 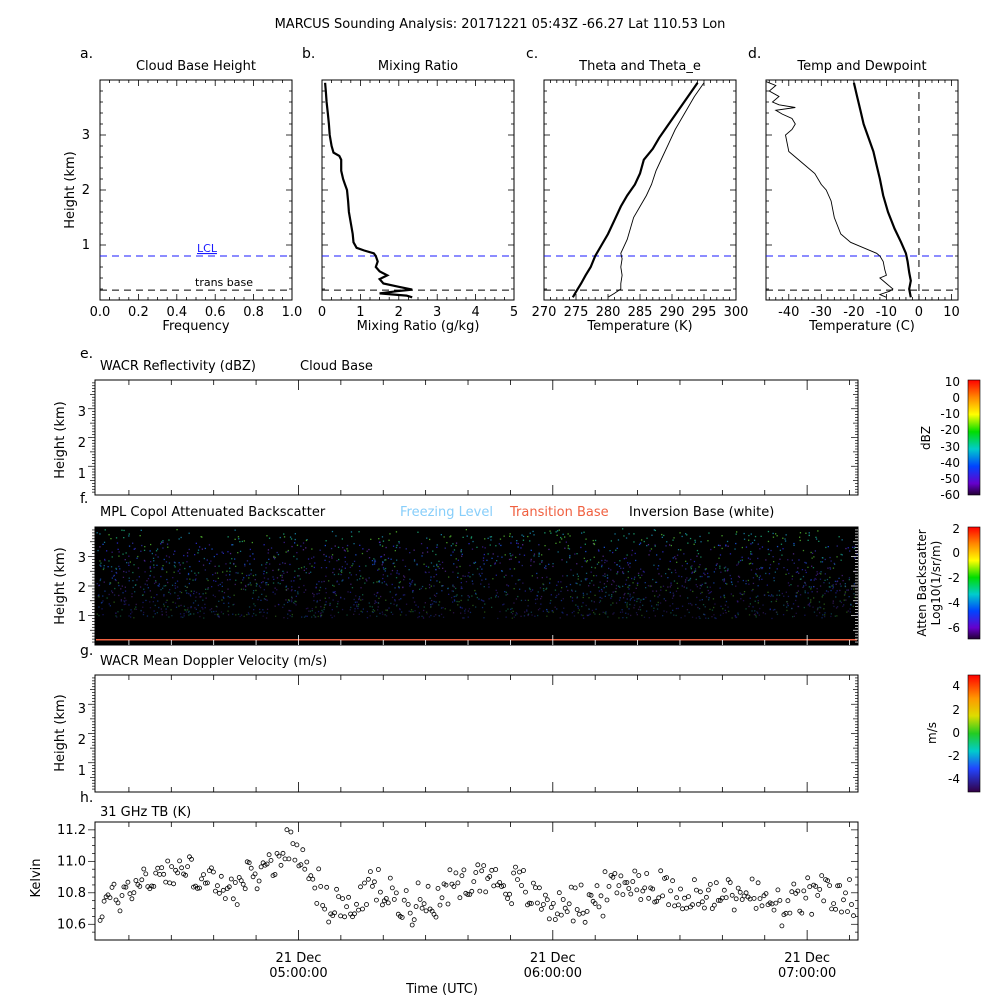 I want to click on panel-h-xtick-0-line2: 05:00:00, so click(x=298, y=973).